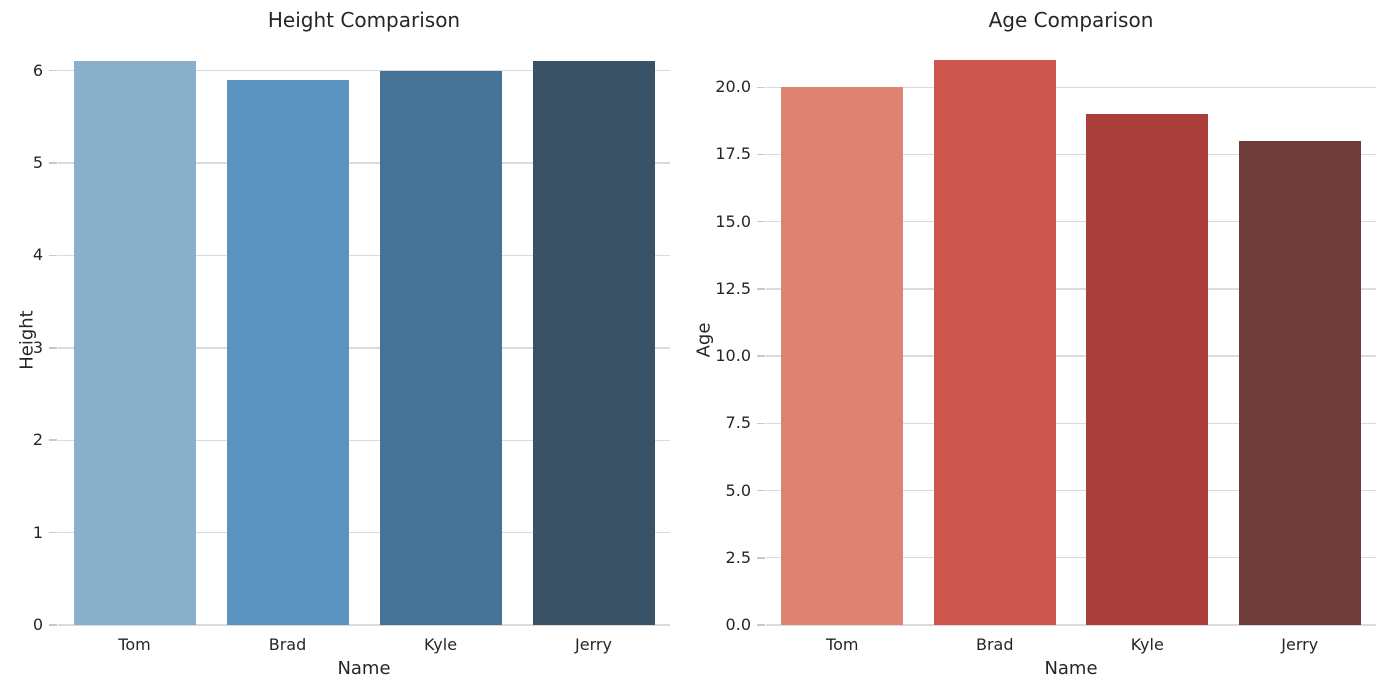  Describe the element at coordinates (733, 87) in the screenshot. I see `y-tick-label: 20.0` at that location.